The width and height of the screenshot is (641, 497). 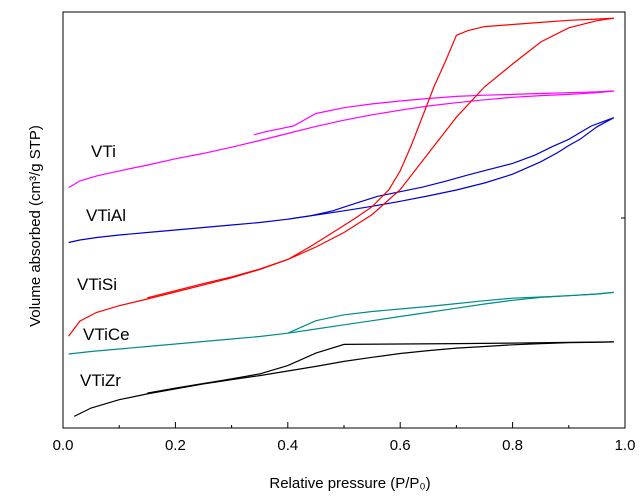 I want to click on series-vtice, so click(x=341, y=323).